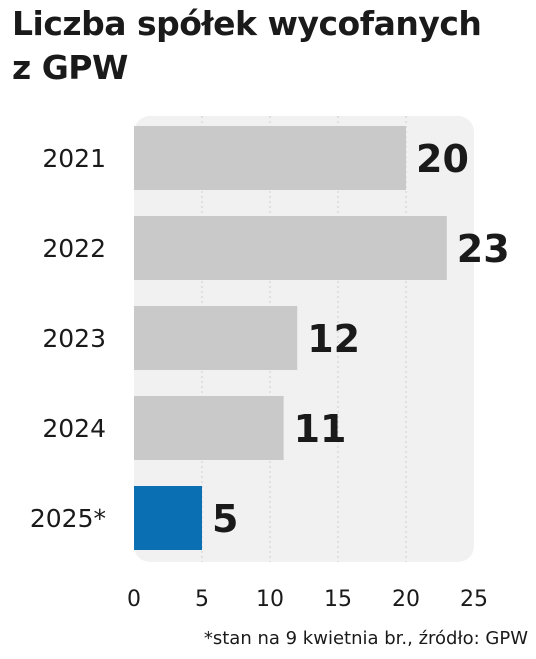 The height and width of the screenshot is (659, 536). I want to click on footnote-source: *stan na 9 kwietnia br., źródło: GPW, so click(365, 638).